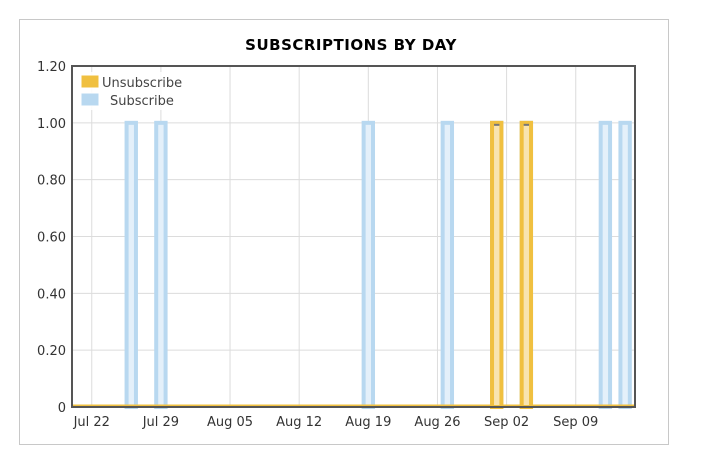  I want to click on legend-swatch-unsubscribe, so click(90, 81).